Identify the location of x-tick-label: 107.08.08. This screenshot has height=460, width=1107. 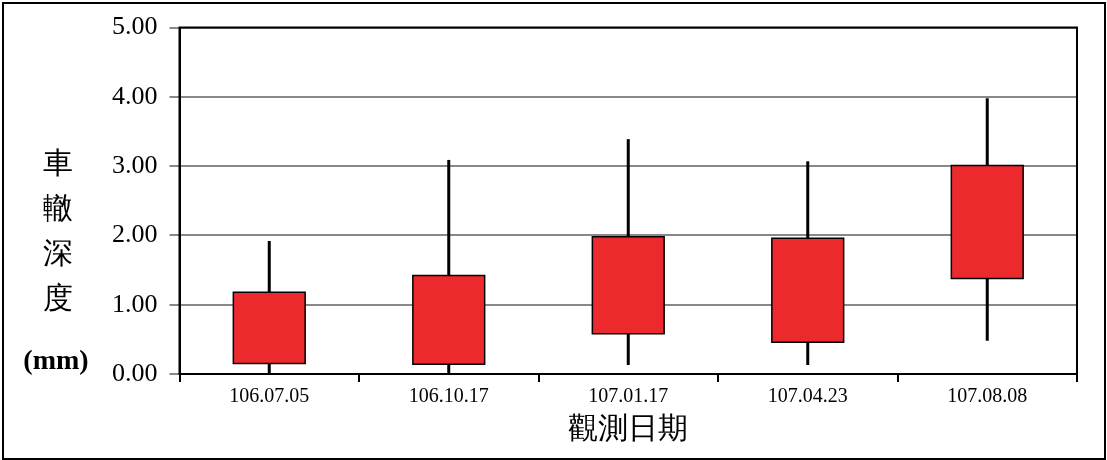
(987, 395).